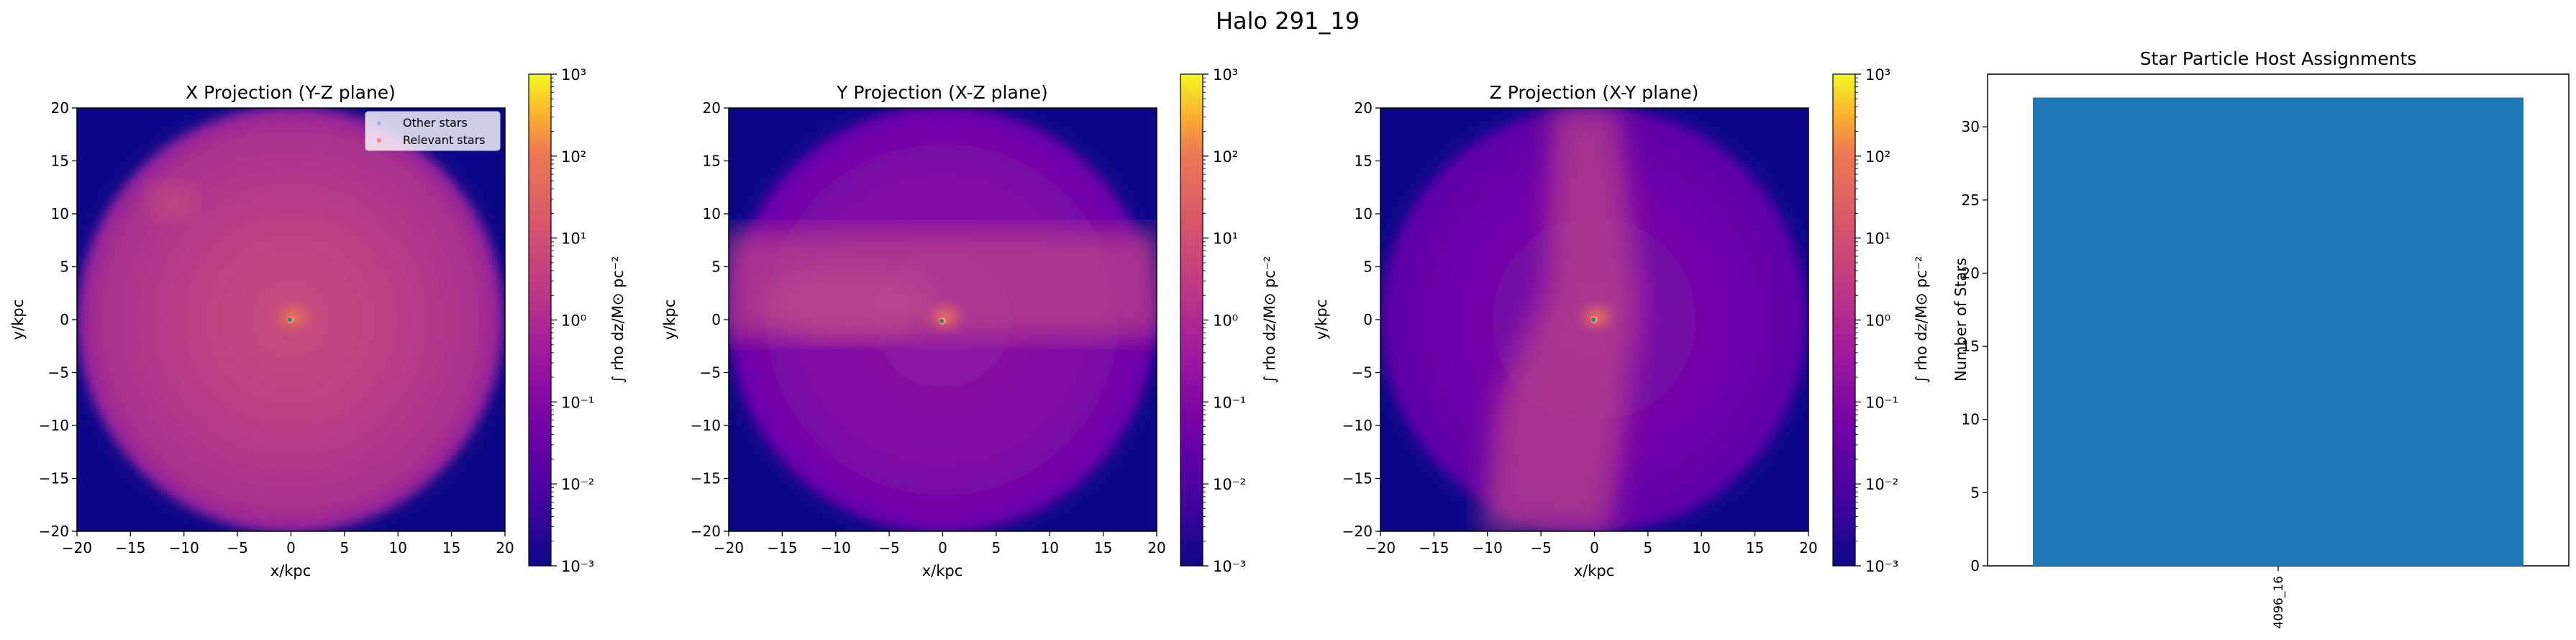 The height and width of the screenshot is (640, 2576). Describe the element at coordinates (1961, 320) in the screenshot. I see `y-axis-label: Number of Stars` at that location.